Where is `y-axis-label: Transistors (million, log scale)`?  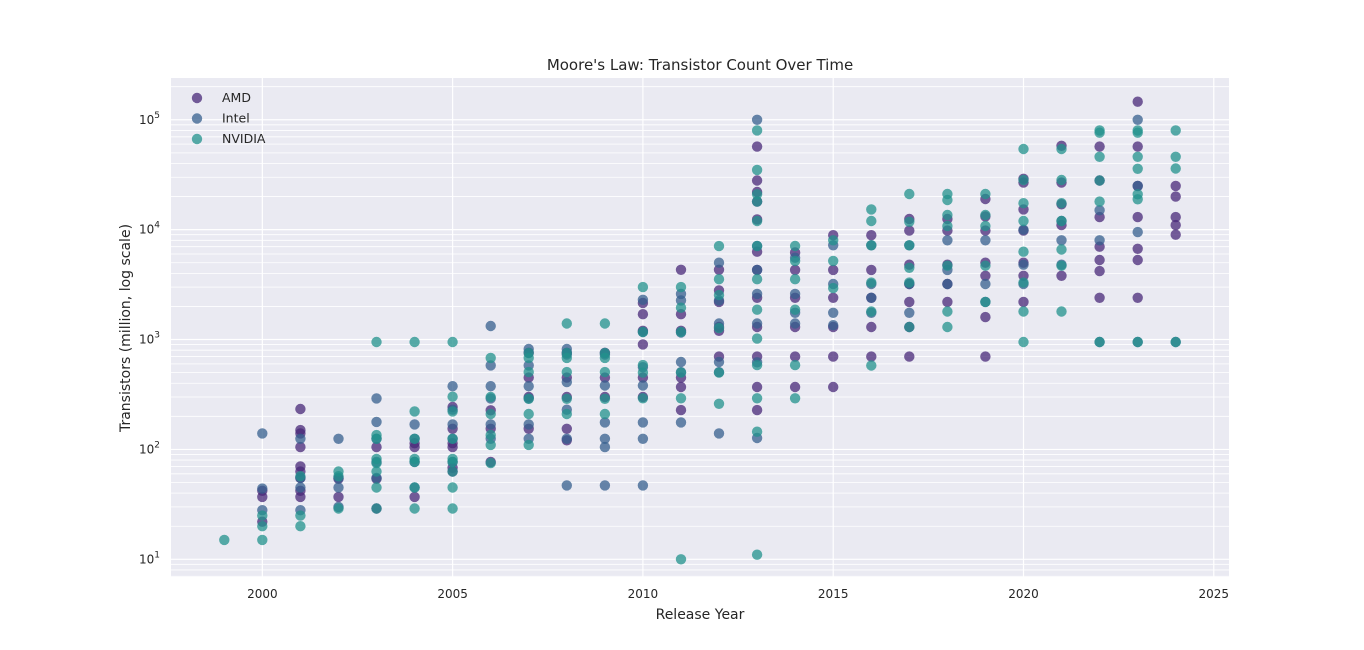 y-axis-label: Transistors (million, log scale) is located at coordinates (126, 328).